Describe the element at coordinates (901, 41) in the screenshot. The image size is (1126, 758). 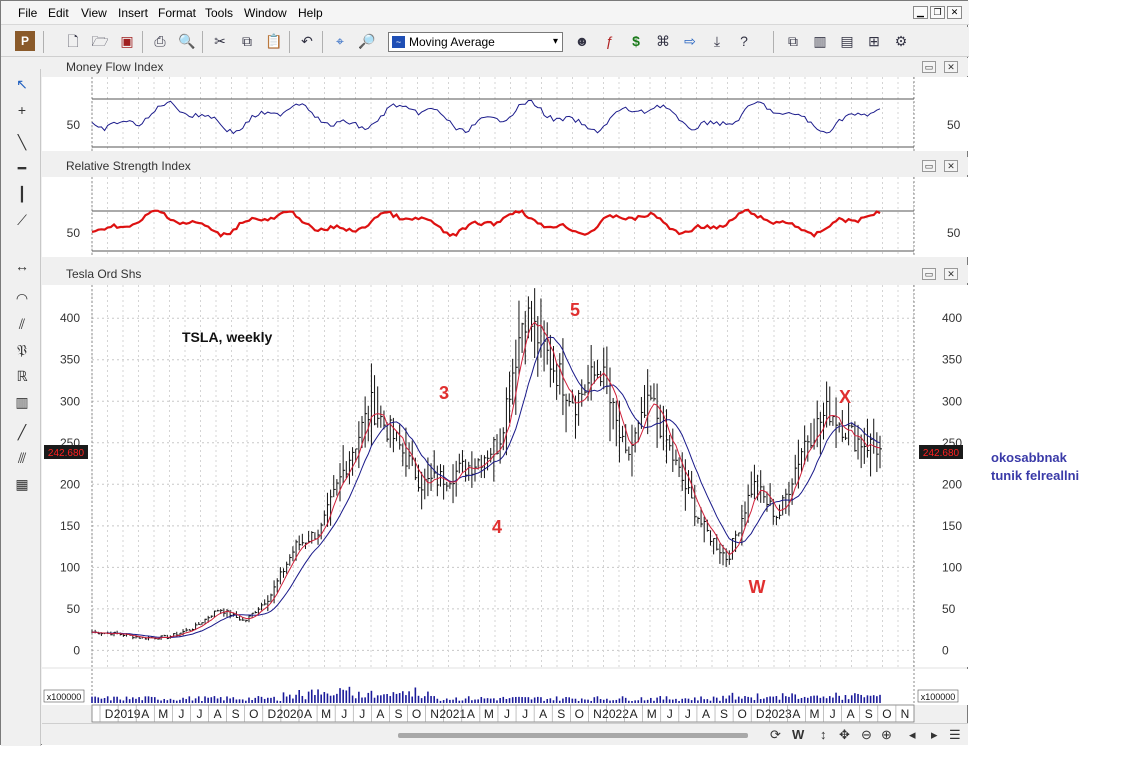
I see `settings-icon: ⚙` at that location.